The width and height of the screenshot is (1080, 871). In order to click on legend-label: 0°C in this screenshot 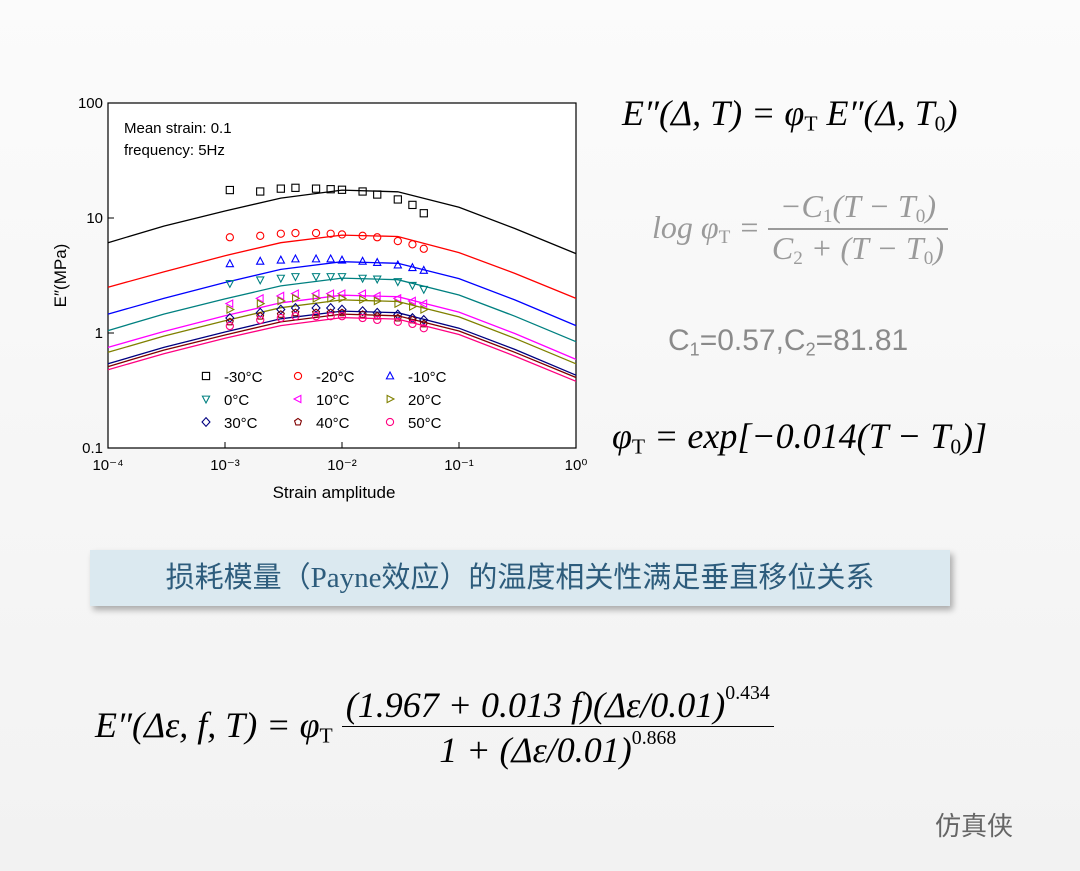, I will do `click(236, 400)`.